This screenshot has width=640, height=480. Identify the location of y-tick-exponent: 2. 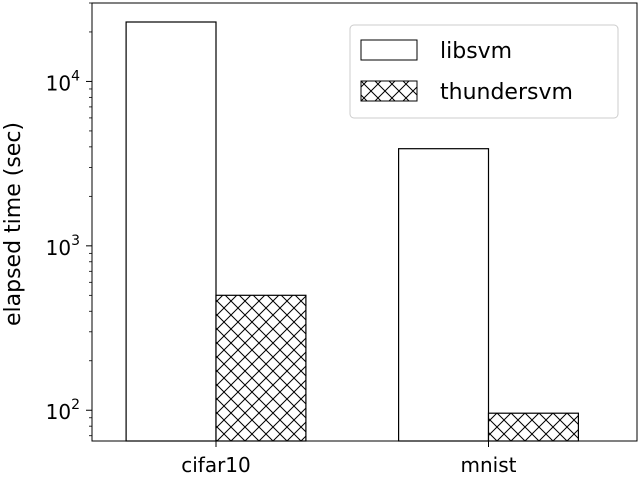
(75, 405).